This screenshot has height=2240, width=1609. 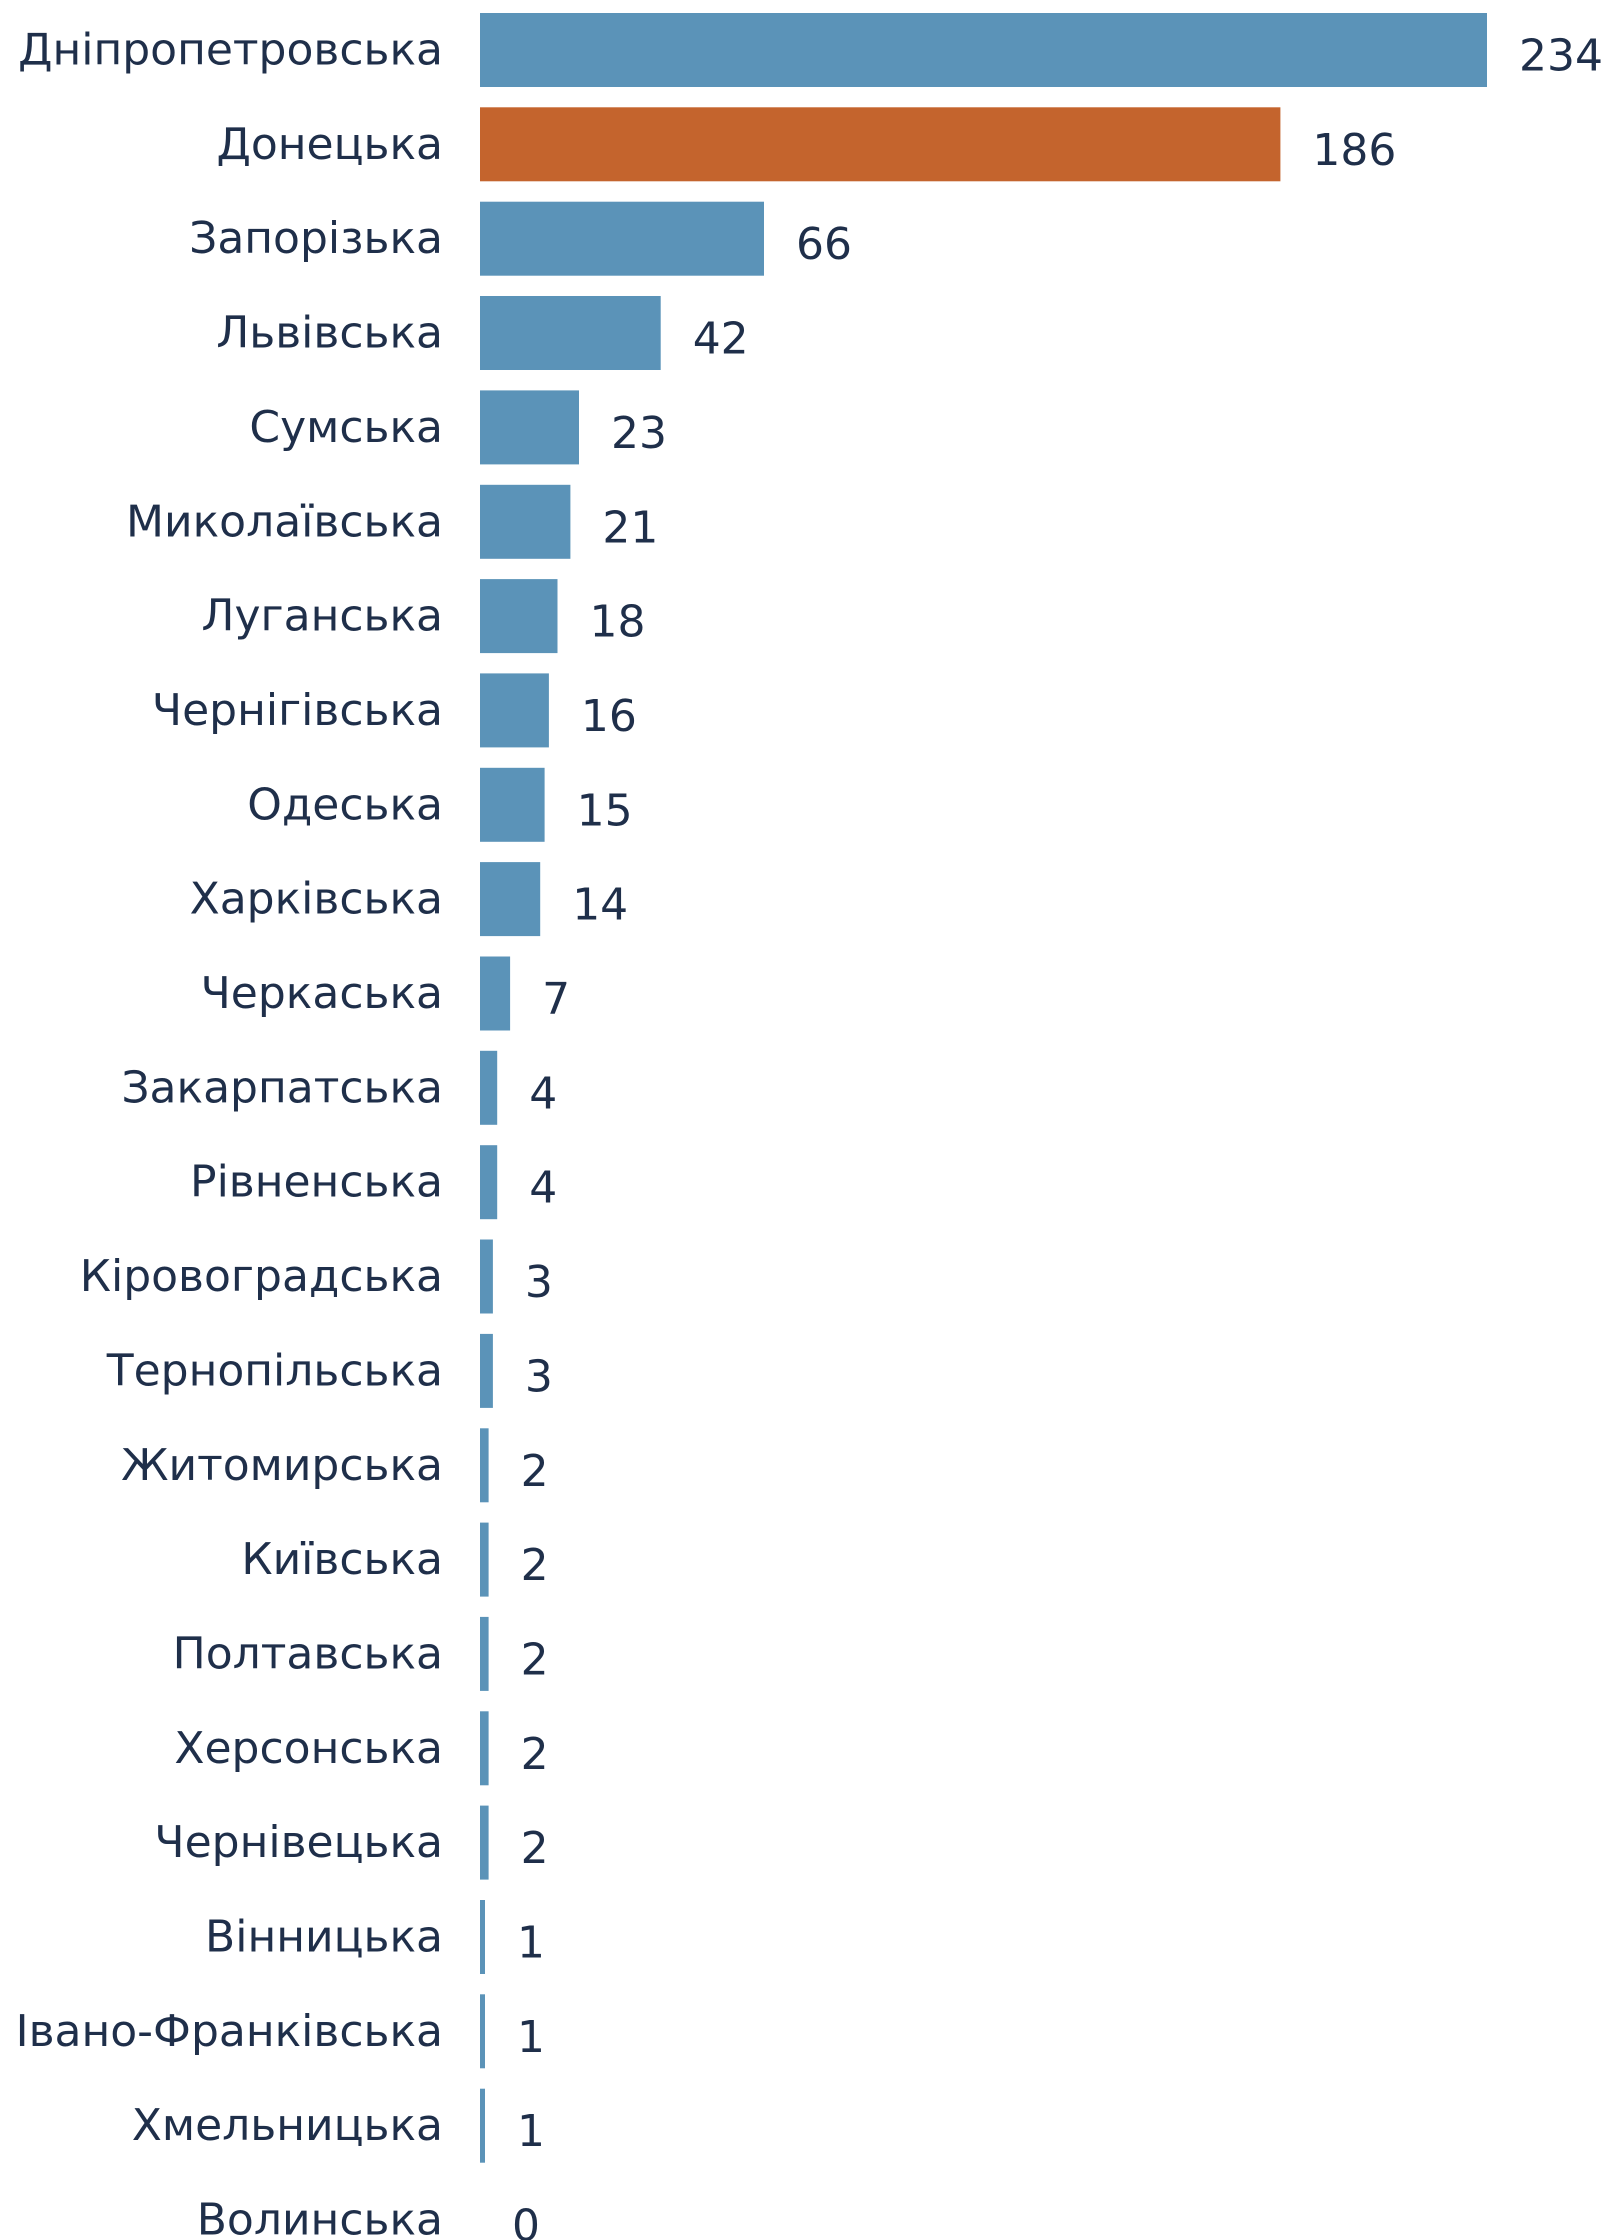 What do you see at coordinates (535, 1848) in the screenshot?
I see `value-label-19: 2` at bounding box center [535, 1848].